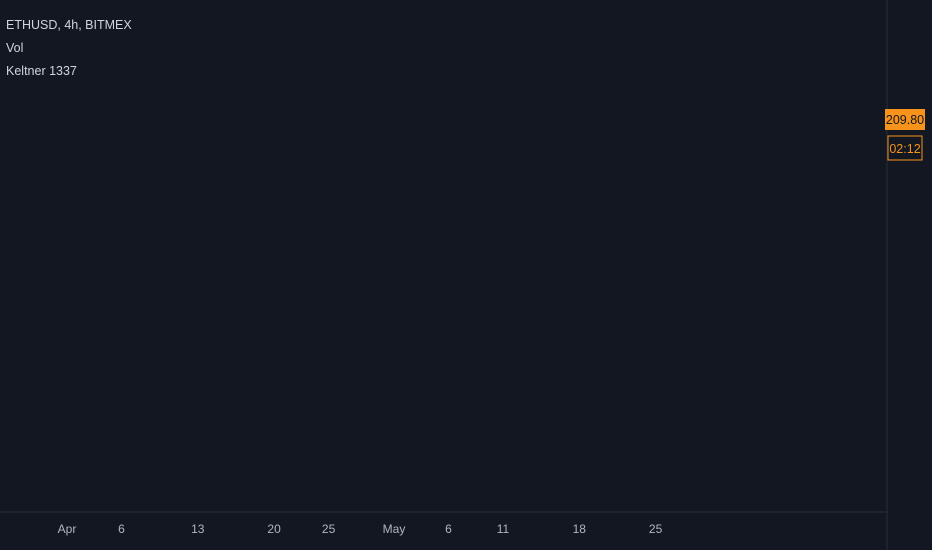  I want to click on time-tick-label: 11, so click(503, 529).